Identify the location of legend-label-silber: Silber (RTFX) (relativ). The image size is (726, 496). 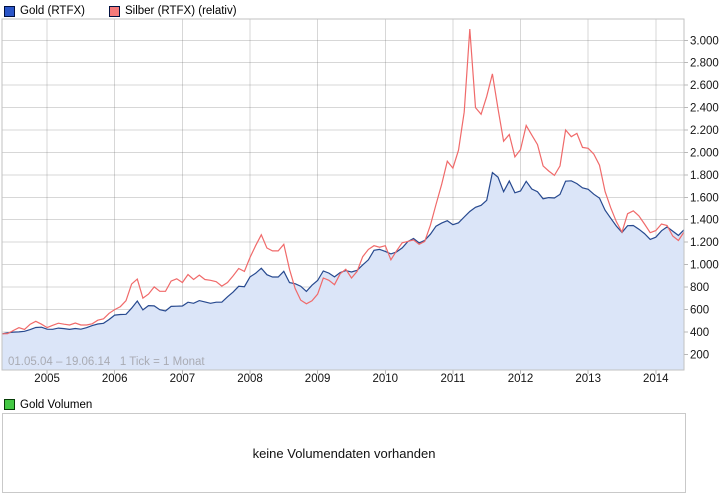
(180, 11).